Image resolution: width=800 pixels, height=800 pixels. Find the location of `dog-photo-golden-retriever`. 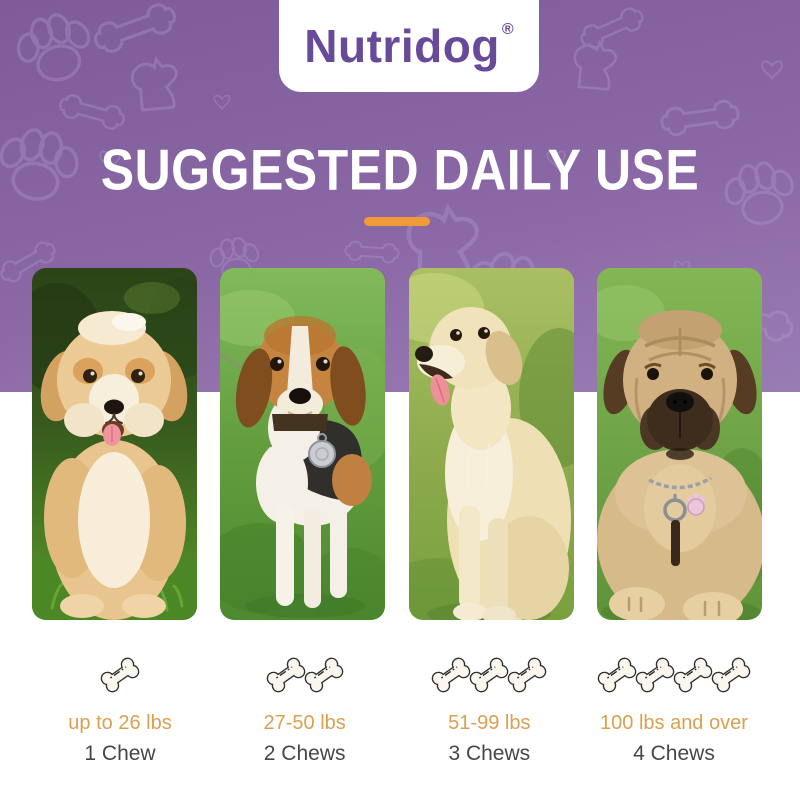

dog-photo-golden-retriever is located at coordinates (491, 444).